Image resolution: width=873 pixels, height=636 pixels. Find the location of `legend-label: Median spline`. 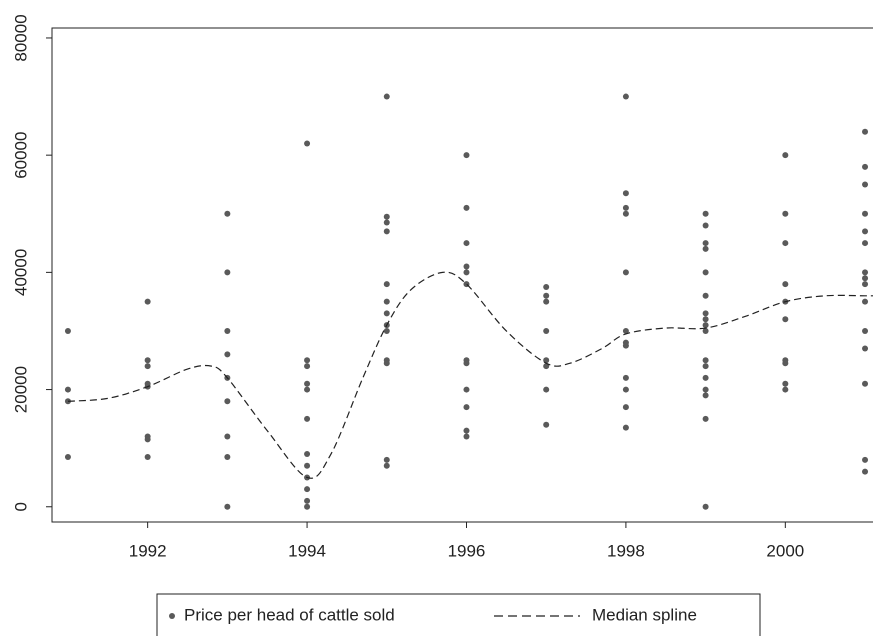

legend-label: Median spline is located at coordinates (644, 614).